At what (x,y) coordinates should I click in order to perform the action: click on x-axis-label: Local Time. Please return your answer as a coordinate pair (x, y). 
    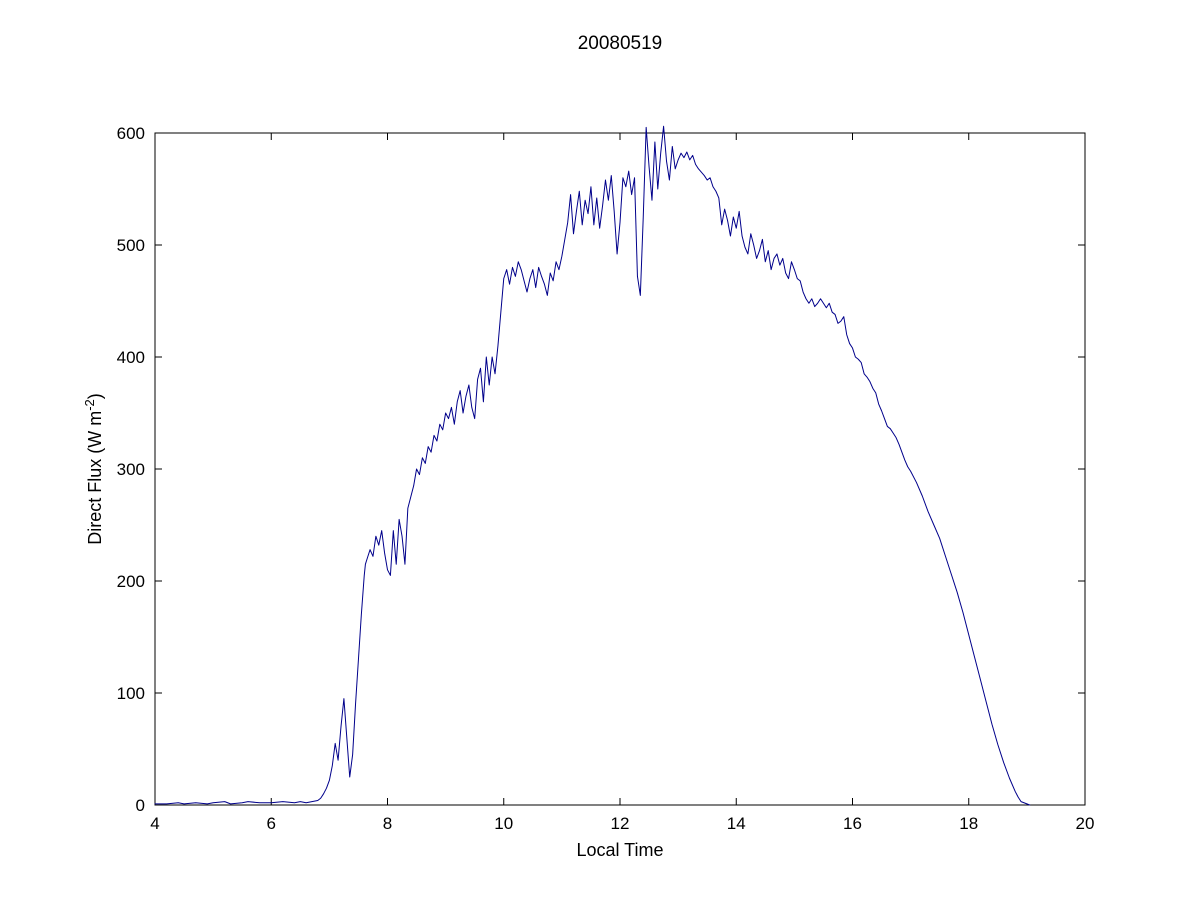
    Looking at the image, I should click on (620, 850).